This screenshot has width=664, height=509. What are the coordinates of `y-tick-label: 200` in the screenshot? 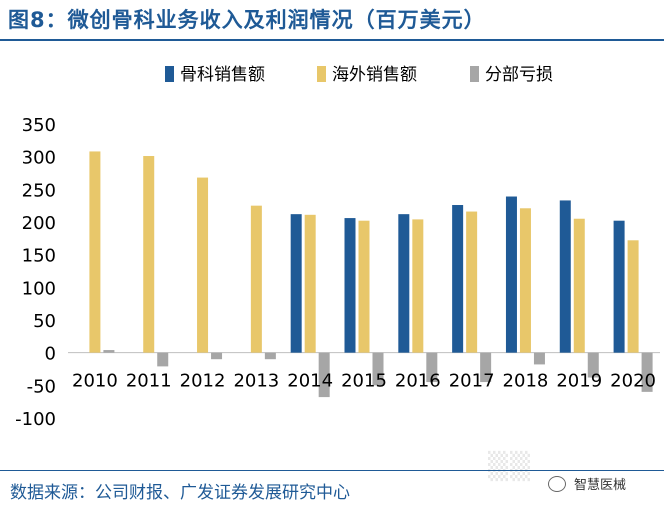 It's located at (39, 223).